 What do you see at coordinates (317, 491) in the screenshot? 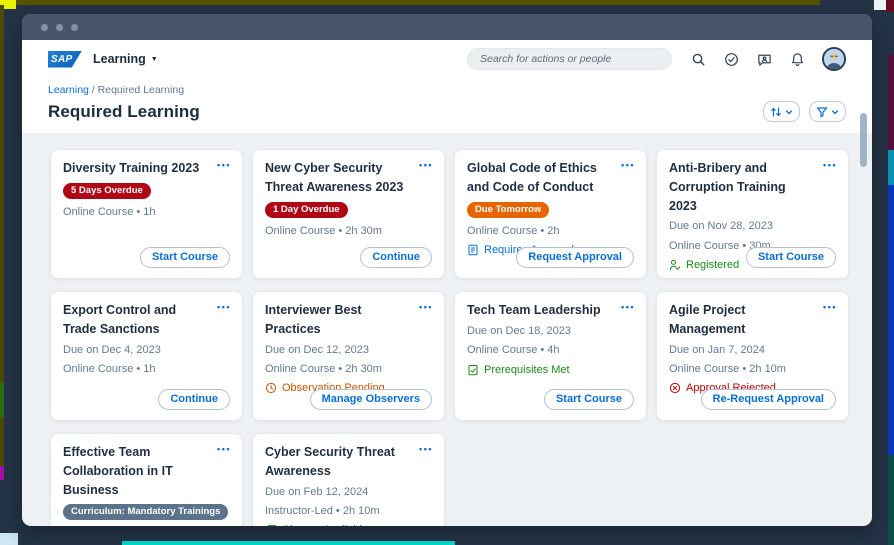
I see `course-meta: Due on Feb 12, 2024` at bounding box center [317, 491].